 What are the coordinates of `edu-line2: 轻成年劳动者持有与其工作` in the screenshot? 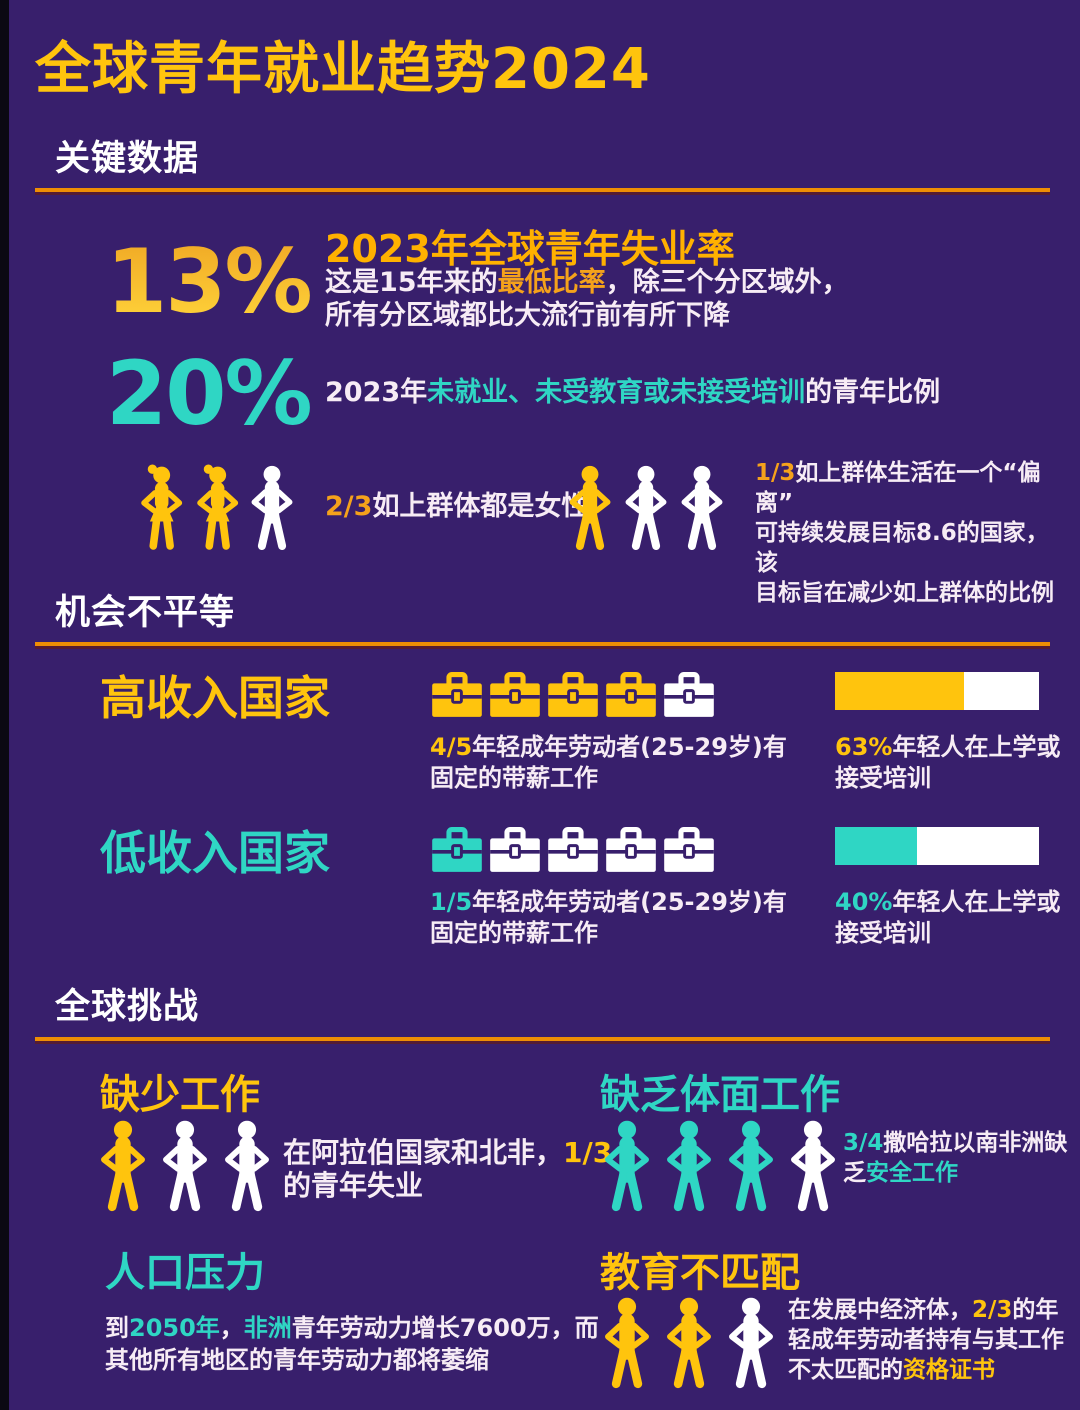 It's located at (926, 1340).